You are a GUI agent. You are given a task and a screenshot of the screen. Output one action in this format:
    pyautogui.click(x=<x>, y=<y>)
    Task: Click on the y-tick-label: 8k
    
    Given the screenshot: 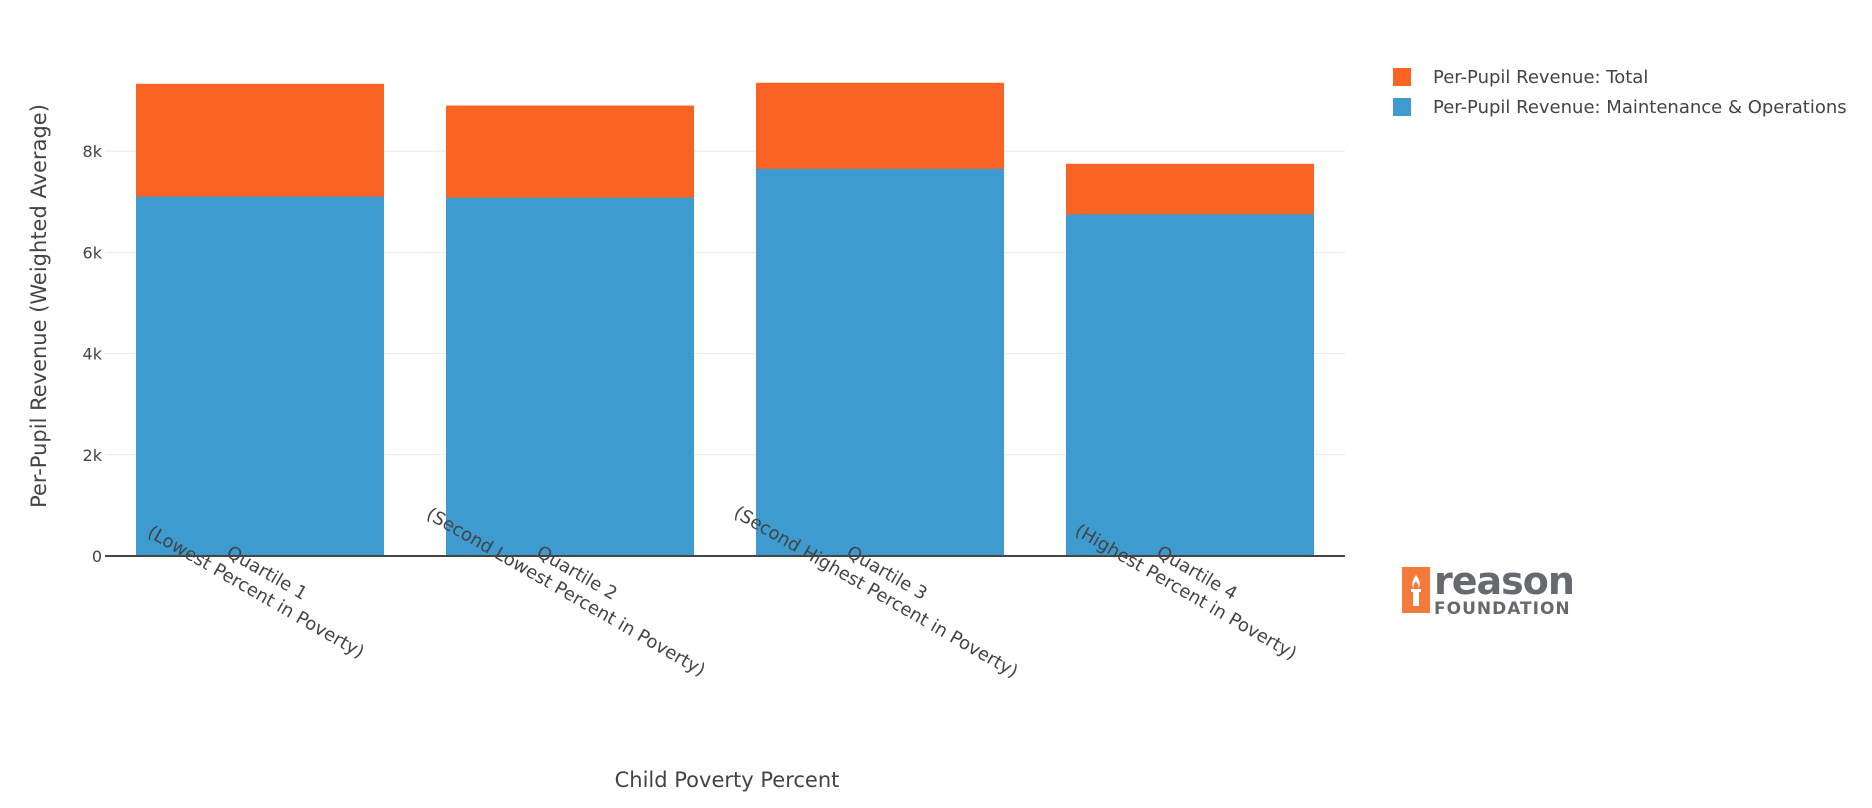 What is the action you would take?
    pyautogui.click(x=93, y=151)
    